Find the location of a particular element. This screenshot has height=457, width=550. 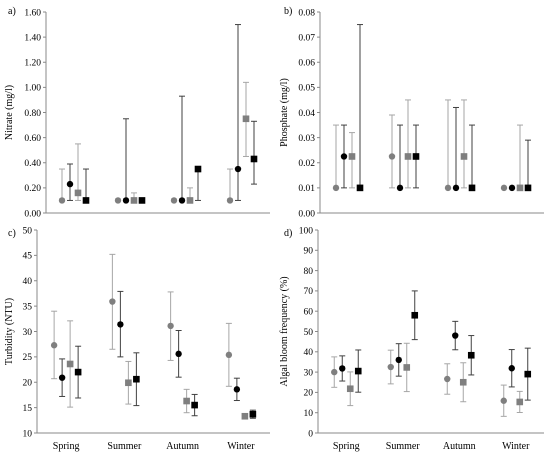

panel-label: a) is located at coordinates (12, 11).